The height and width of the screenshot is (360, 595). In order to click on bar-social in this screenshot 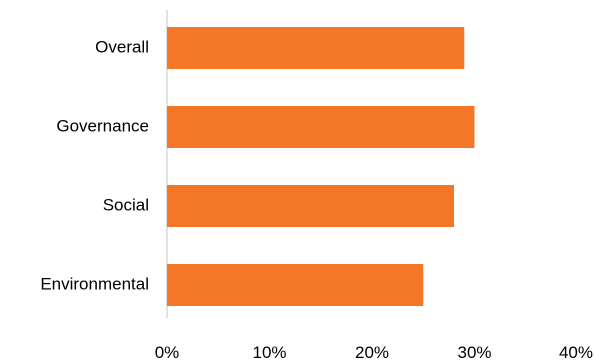, I will do `click(310, 206)`.